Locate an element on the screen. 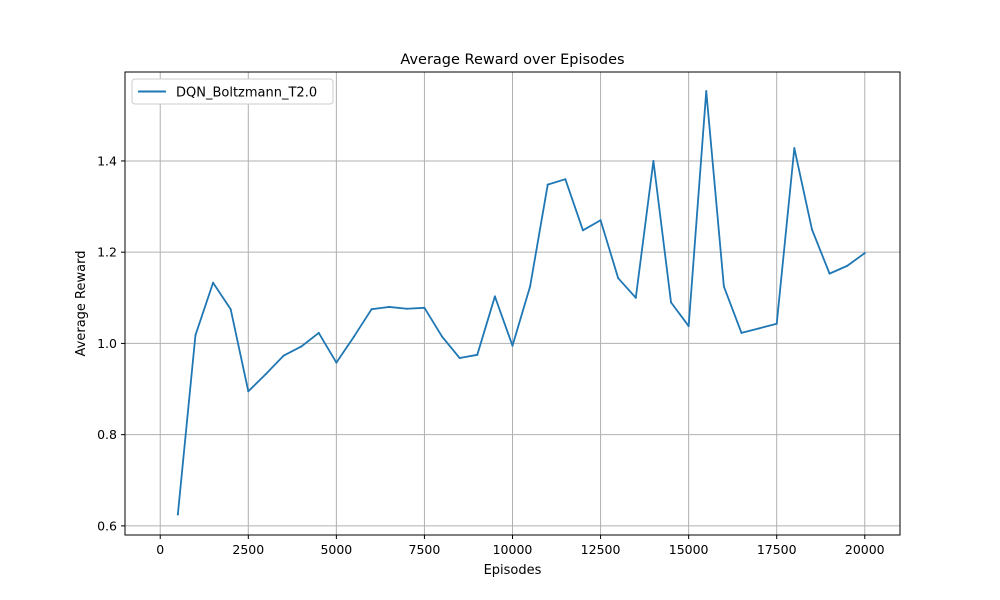  legend: DQN_Boltzmann_T2.0 is located at coordinates (232, 91).